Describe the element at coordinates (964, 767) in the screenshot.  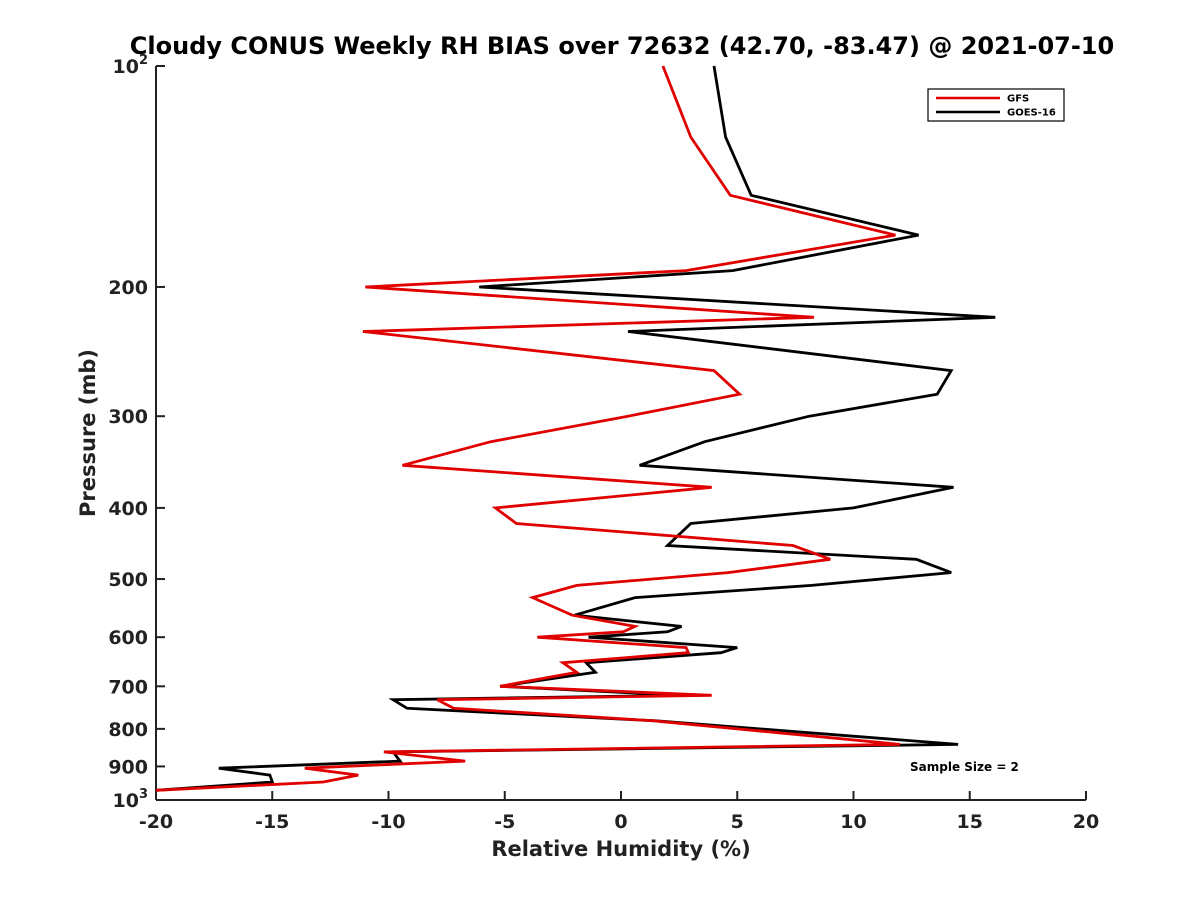
I see `sample-size-annotation: Sample Size = 2` at that location.